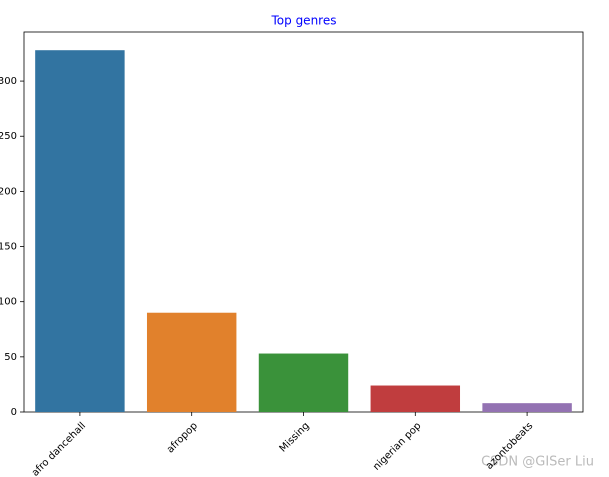 The width and height of the screenshot is (609, 477). What do you see at coordinates (295, 437) in the screenshot?
I see `x-tick-label: Missing` at bounding box center [295, 437].